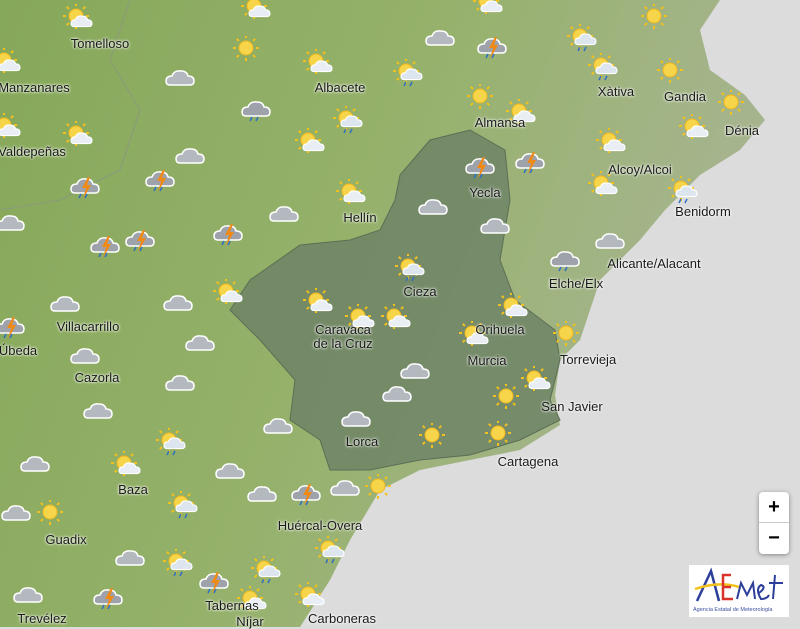 This screenshot has width=800, height=629. I want to click on city-label: Valdepeñas, so click(33, 151).